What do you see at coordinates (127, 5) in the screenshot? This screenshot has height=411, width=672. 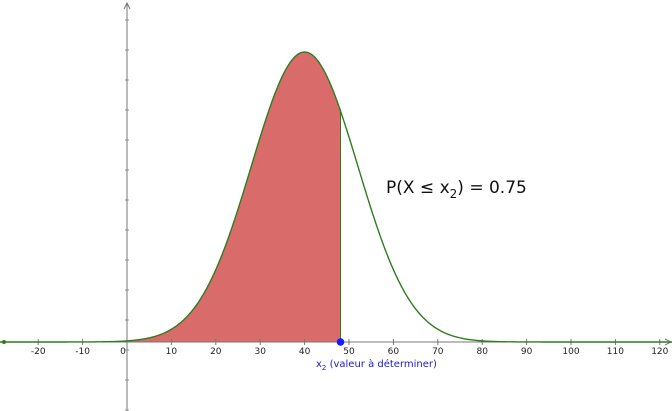 I see `y-axis-arrow` at bounding box center [127, 5].